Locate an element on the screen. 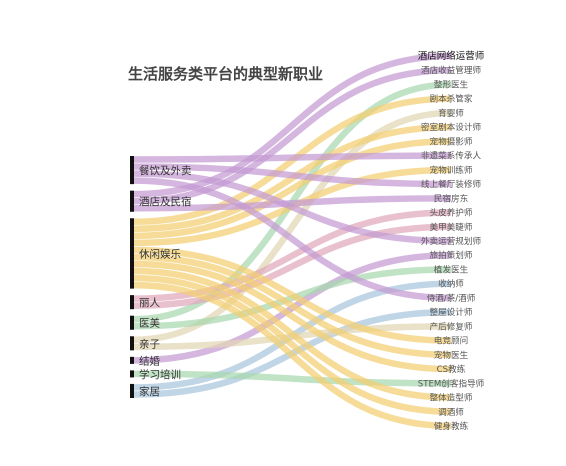 Image resolution: width=566 pixels, height=466 pixels. target-label: 整体造型师 is located at coordinates (451, 398).